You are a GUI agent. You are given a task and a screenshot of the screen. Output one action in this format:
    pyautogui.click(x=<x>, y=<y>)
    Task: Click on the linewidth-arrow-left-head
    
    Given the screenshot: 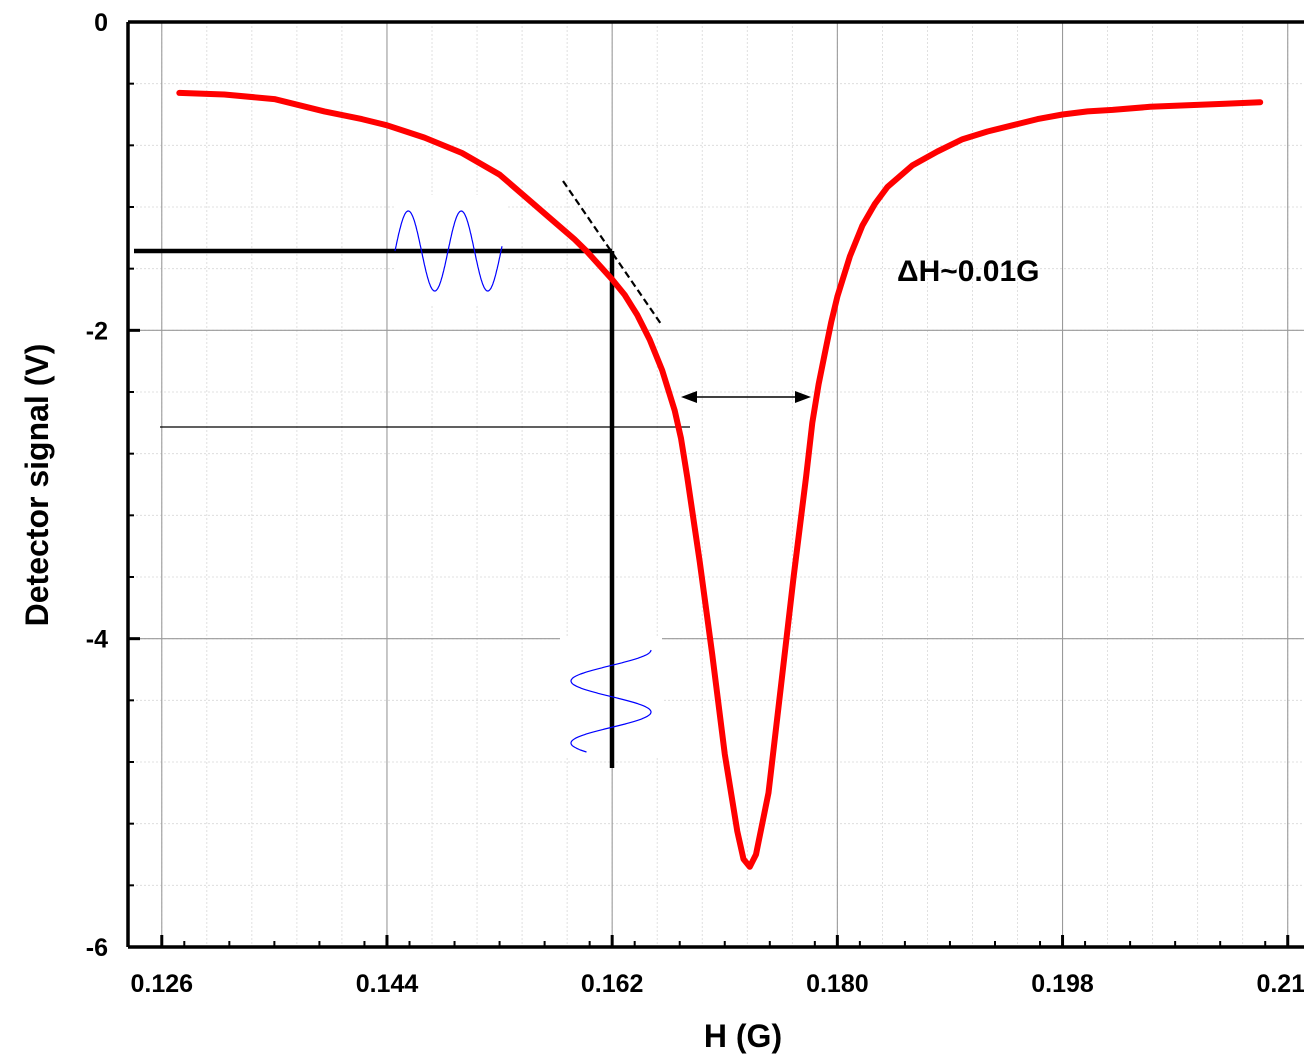 What is the action you would take?
    pyautogui.click(x=689, y=397)
    